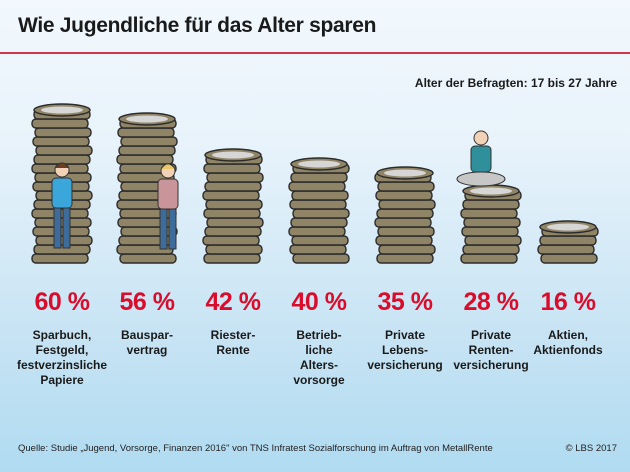 Image resolution: width=630 pixels, height=472 pixels. I want to click on young-woman-figure, so click(168, 206).